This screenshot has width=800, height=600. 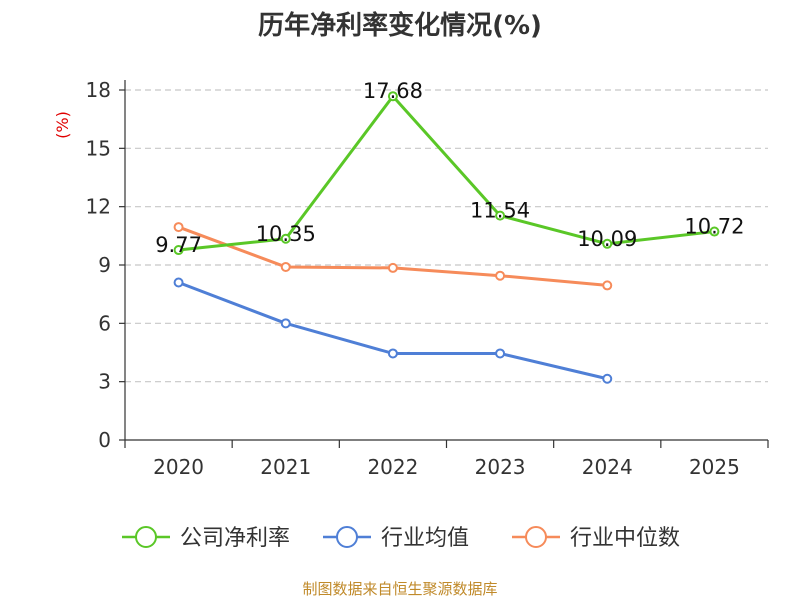 What do you see at coordinates (62, 125) in the screenshot?
I see `y-axis-label: (%)` at bounding box center [62, 125].